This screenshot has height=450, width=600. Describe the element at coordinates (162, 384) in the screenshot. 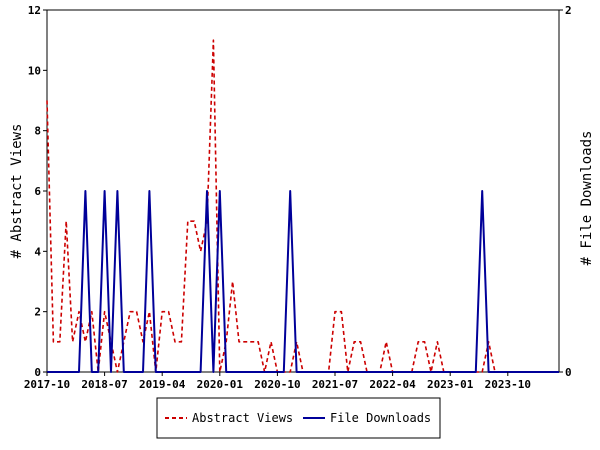

I see `x-tick-label: 2019-04` at that location.